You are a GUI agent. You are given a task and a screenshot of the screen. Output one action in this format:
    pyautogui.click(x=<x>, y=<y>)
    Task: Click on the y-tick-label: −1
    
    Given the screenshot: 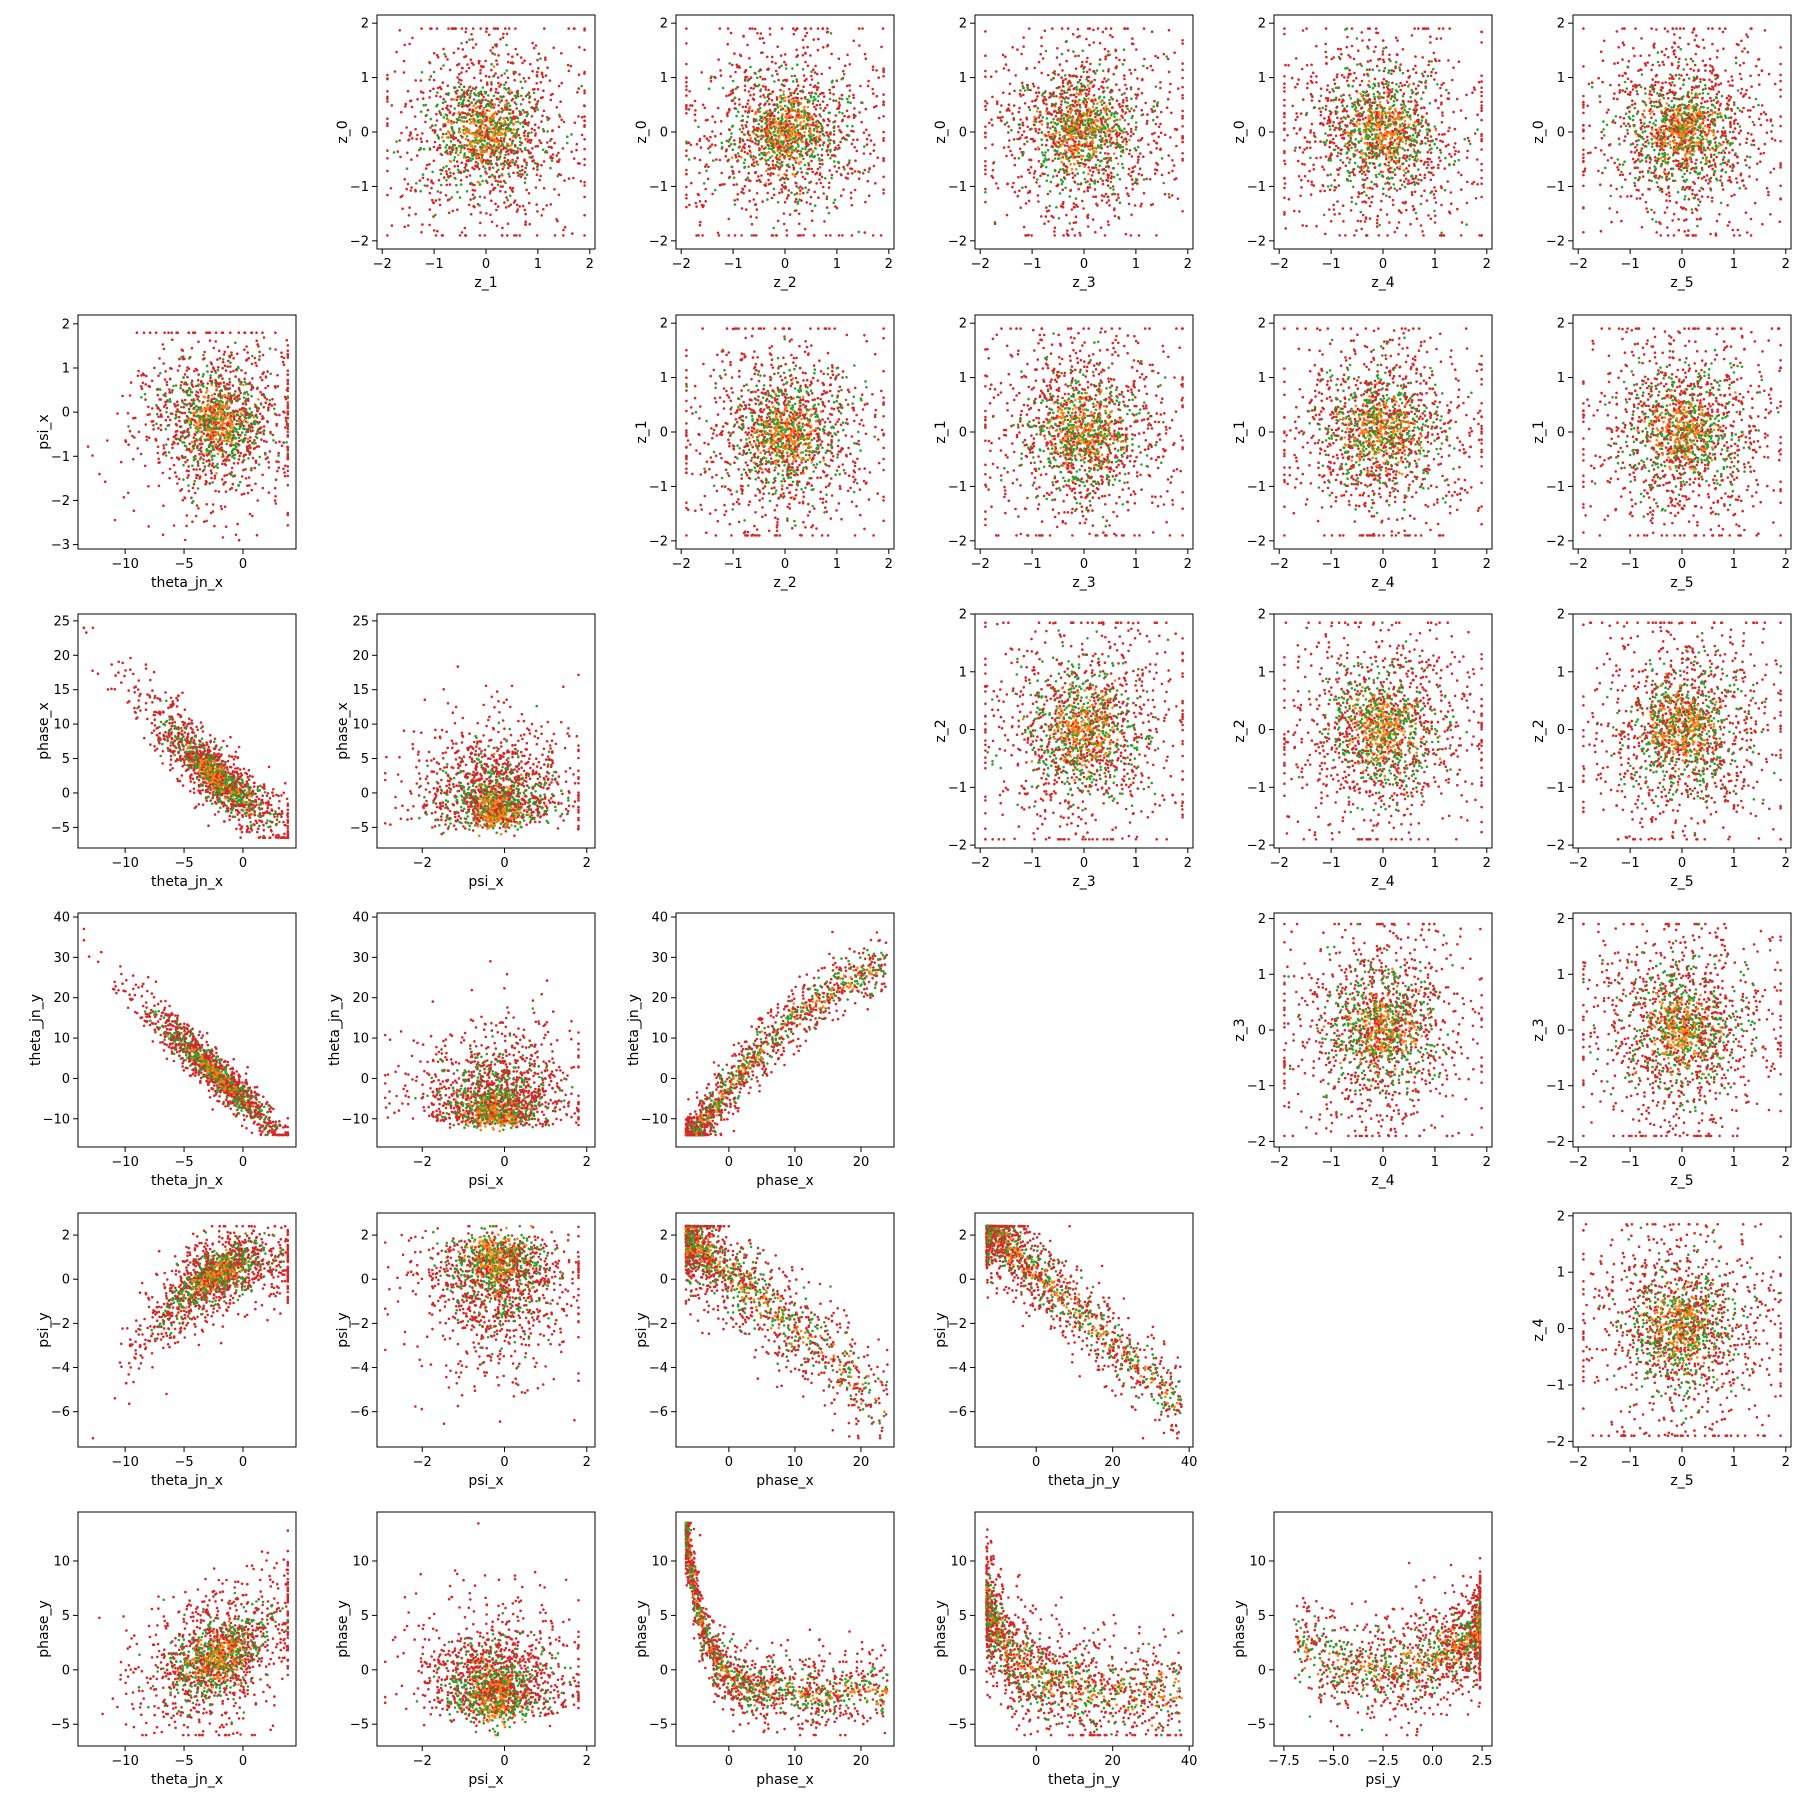 What is the action you would take?
    pyautogui.click(x=957, y=187)
    